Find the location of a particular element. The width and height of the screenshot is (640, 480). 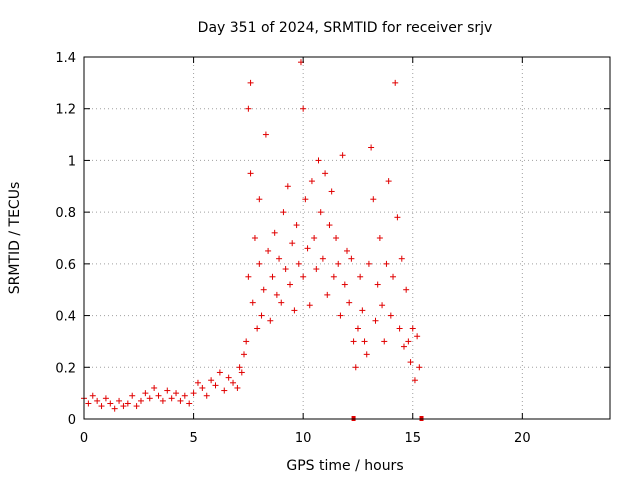

y-tick-label: 0.2 is located at coordinates (65, 368).